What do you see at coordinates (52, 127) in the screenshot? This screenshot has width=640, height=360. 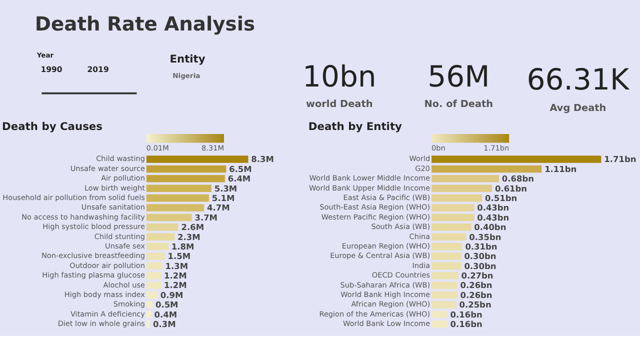 I see `text: Death by Causes` at bounding box center [52, 127].